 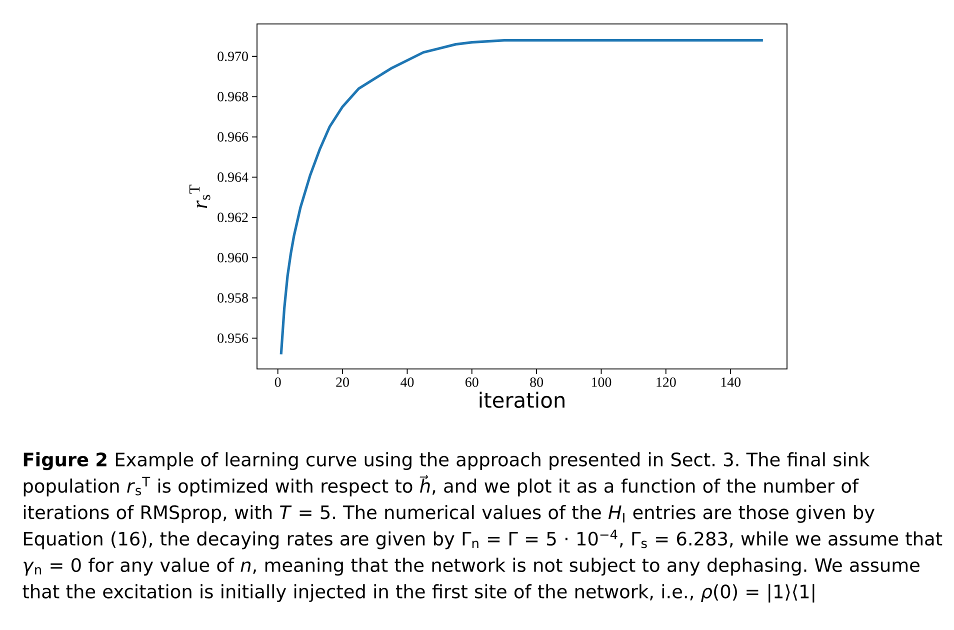 I want to click on y-tick-label: 0.966, so click(x=233, y=137).